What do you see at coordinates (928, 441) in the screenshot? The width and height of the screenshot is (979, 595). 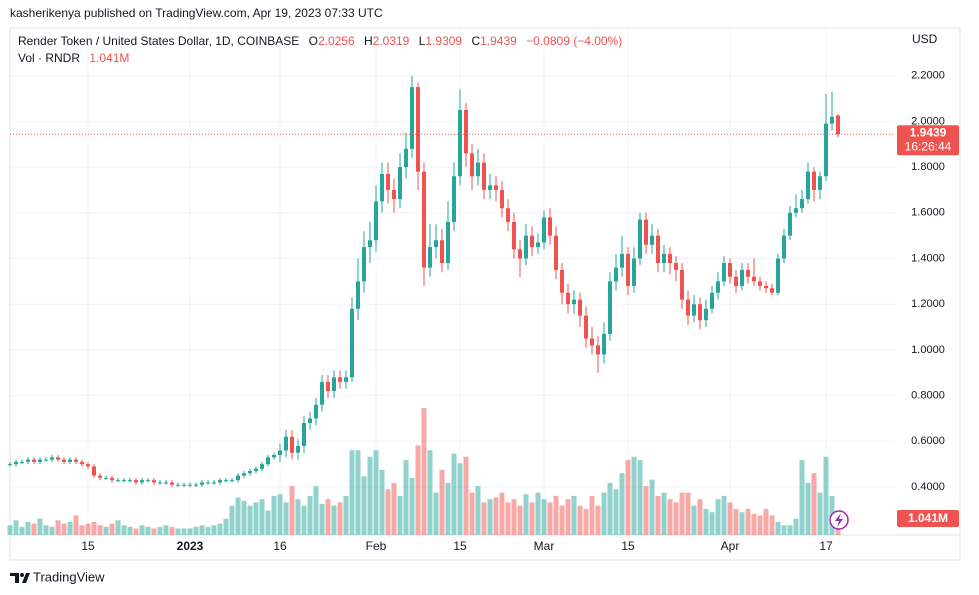 I see `y-tick-label: 0.6000` at bounding box center [928, 441].